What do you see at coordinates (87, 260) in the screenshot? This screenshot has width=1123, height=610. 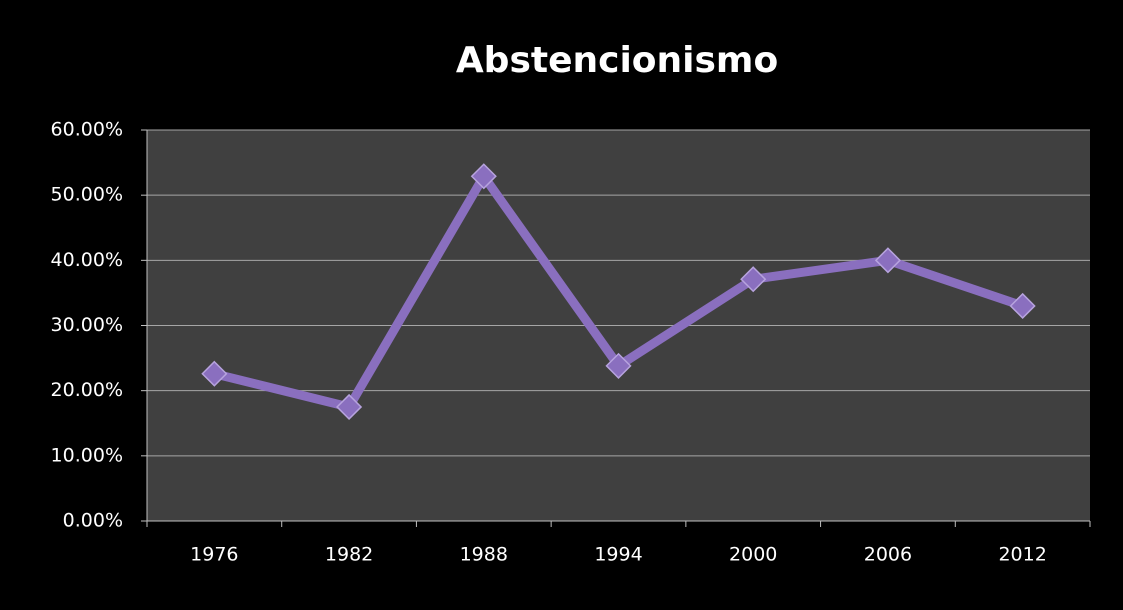 I see `y-tick-label: 40.00%` at bounding box center [87, 260].